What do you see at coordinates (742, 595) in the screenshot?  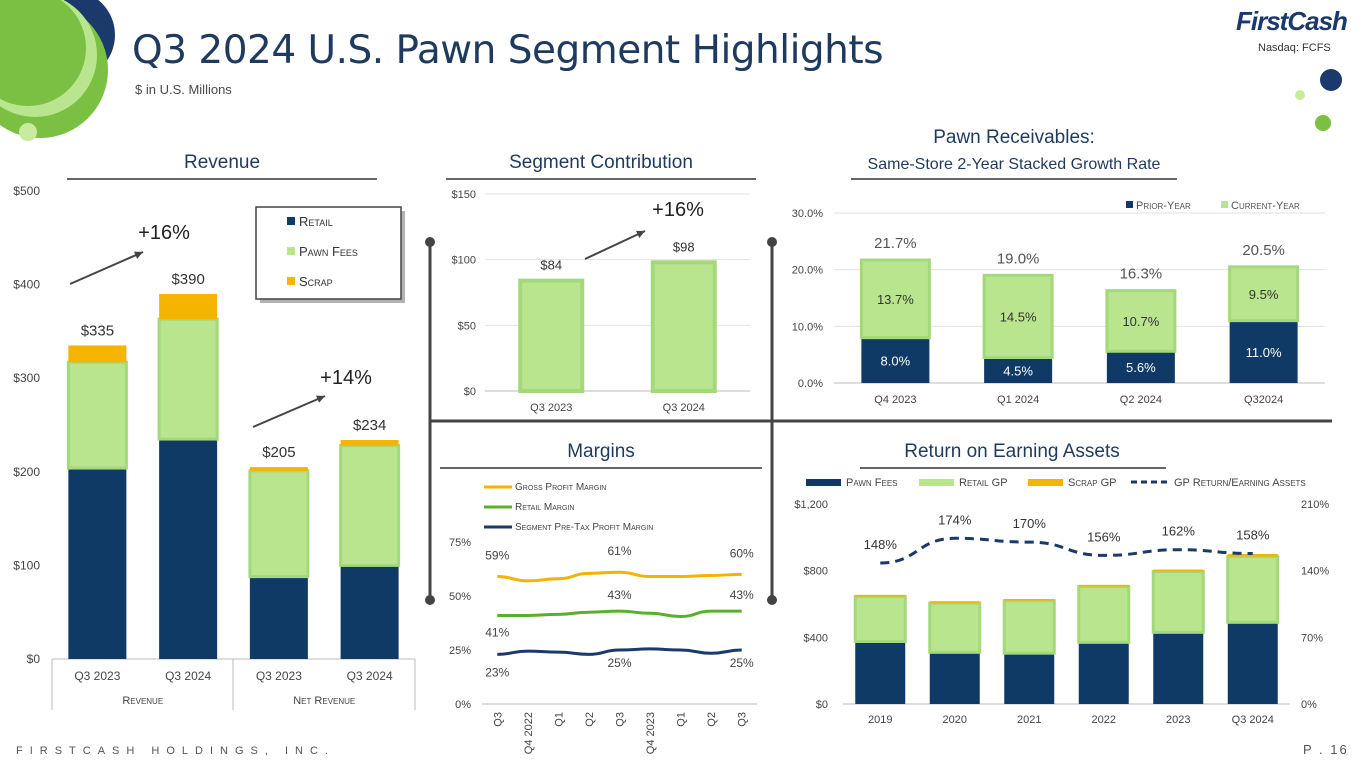 I see `data-point-label: 43%` at bounding box center [742, 595].